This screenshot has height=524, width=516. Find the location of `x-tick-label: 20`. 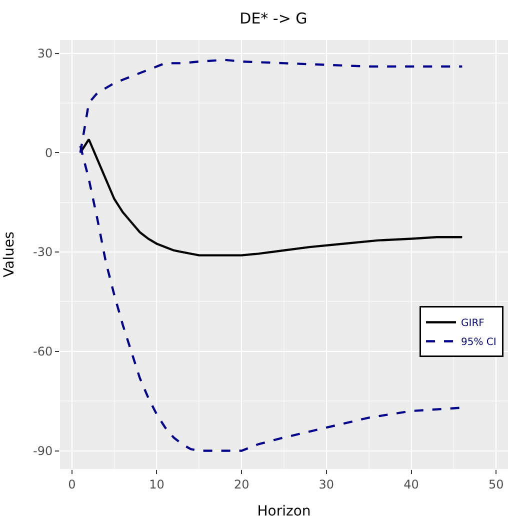

x-tick-label: 20 is located at coordinates (242, 484).